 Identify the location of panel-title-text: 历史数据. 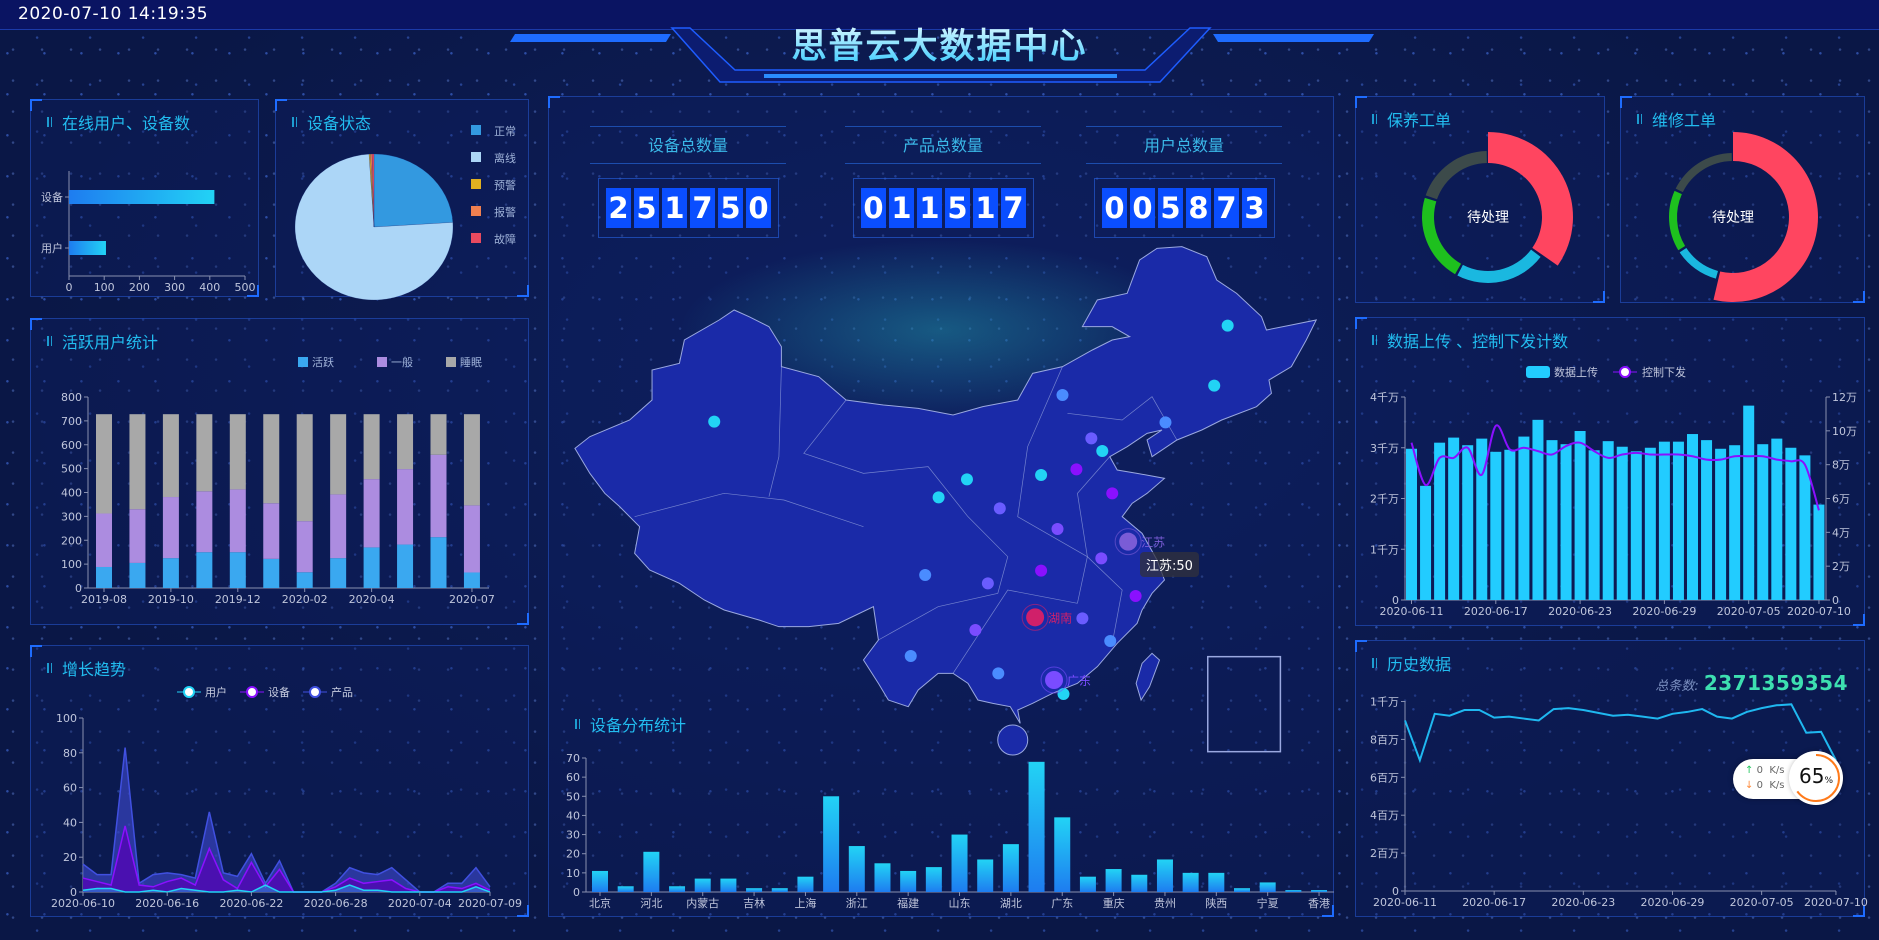
(1419, 664).